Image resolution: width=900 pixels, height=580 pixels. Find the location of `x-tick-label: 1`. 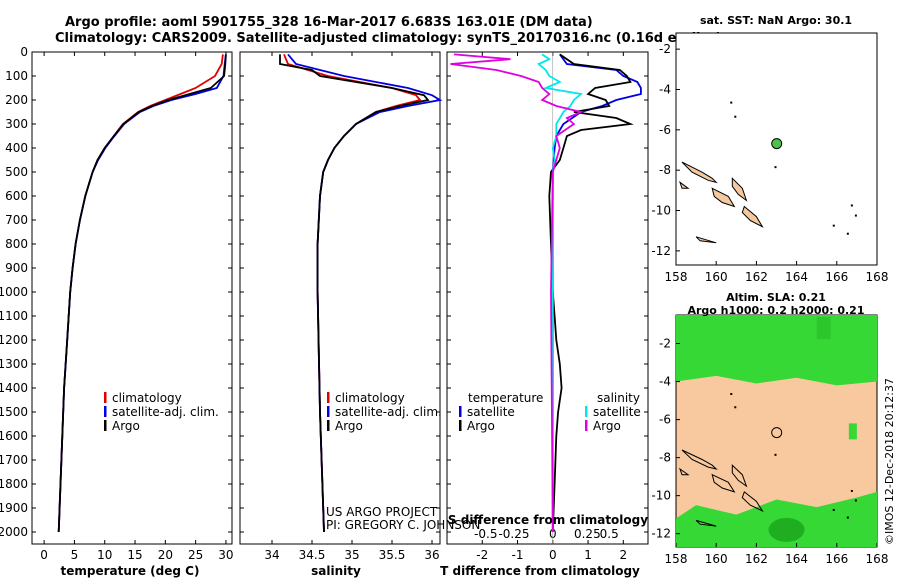

x-tick-label: 1 is located at coordinates (588, 555).